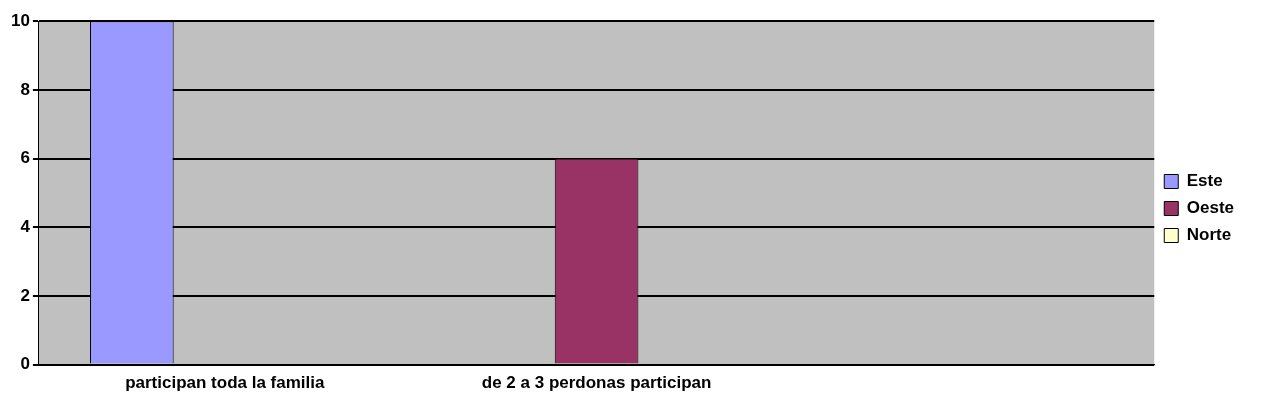  Describe the element at coordinates (1209, 235) in the screenshot. I see `legend-label: Norte` at that location.